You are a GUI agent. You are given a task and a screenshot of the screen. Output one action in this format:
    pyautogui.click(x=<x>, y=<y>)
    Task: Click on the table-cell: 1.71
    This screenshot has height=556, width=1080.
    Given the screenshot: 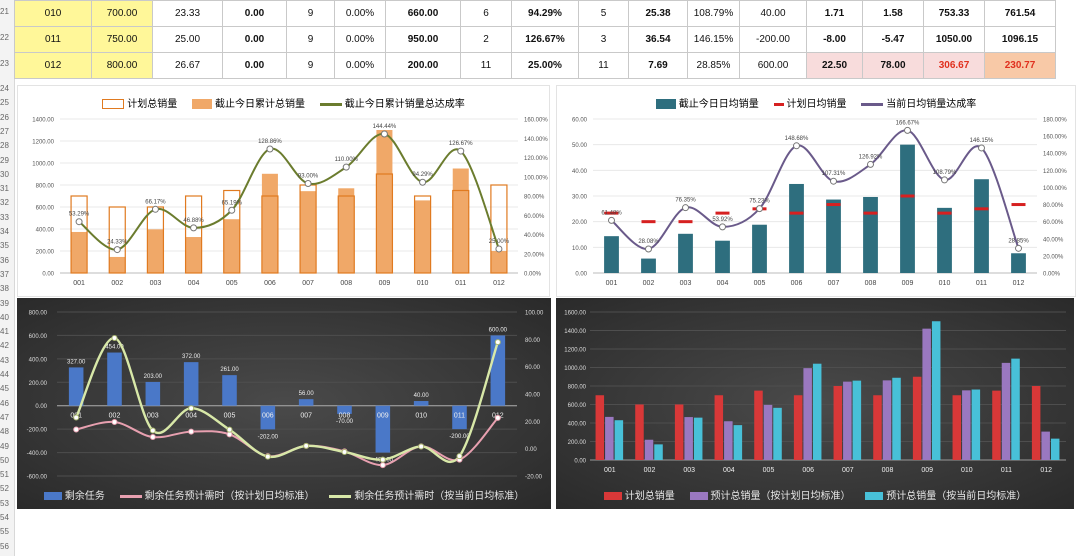 What is the action you would take?
    pyautogui.click(x=834, y=13)
    